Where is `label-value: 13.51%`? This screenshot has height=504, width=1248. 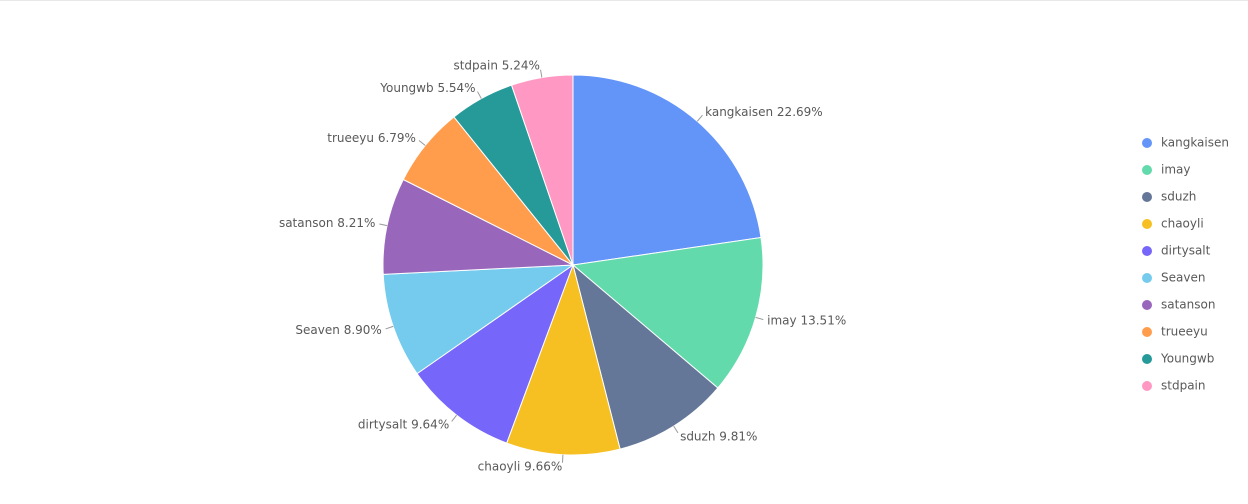 label-value: 13.51% is located at coordinates (823, 320).